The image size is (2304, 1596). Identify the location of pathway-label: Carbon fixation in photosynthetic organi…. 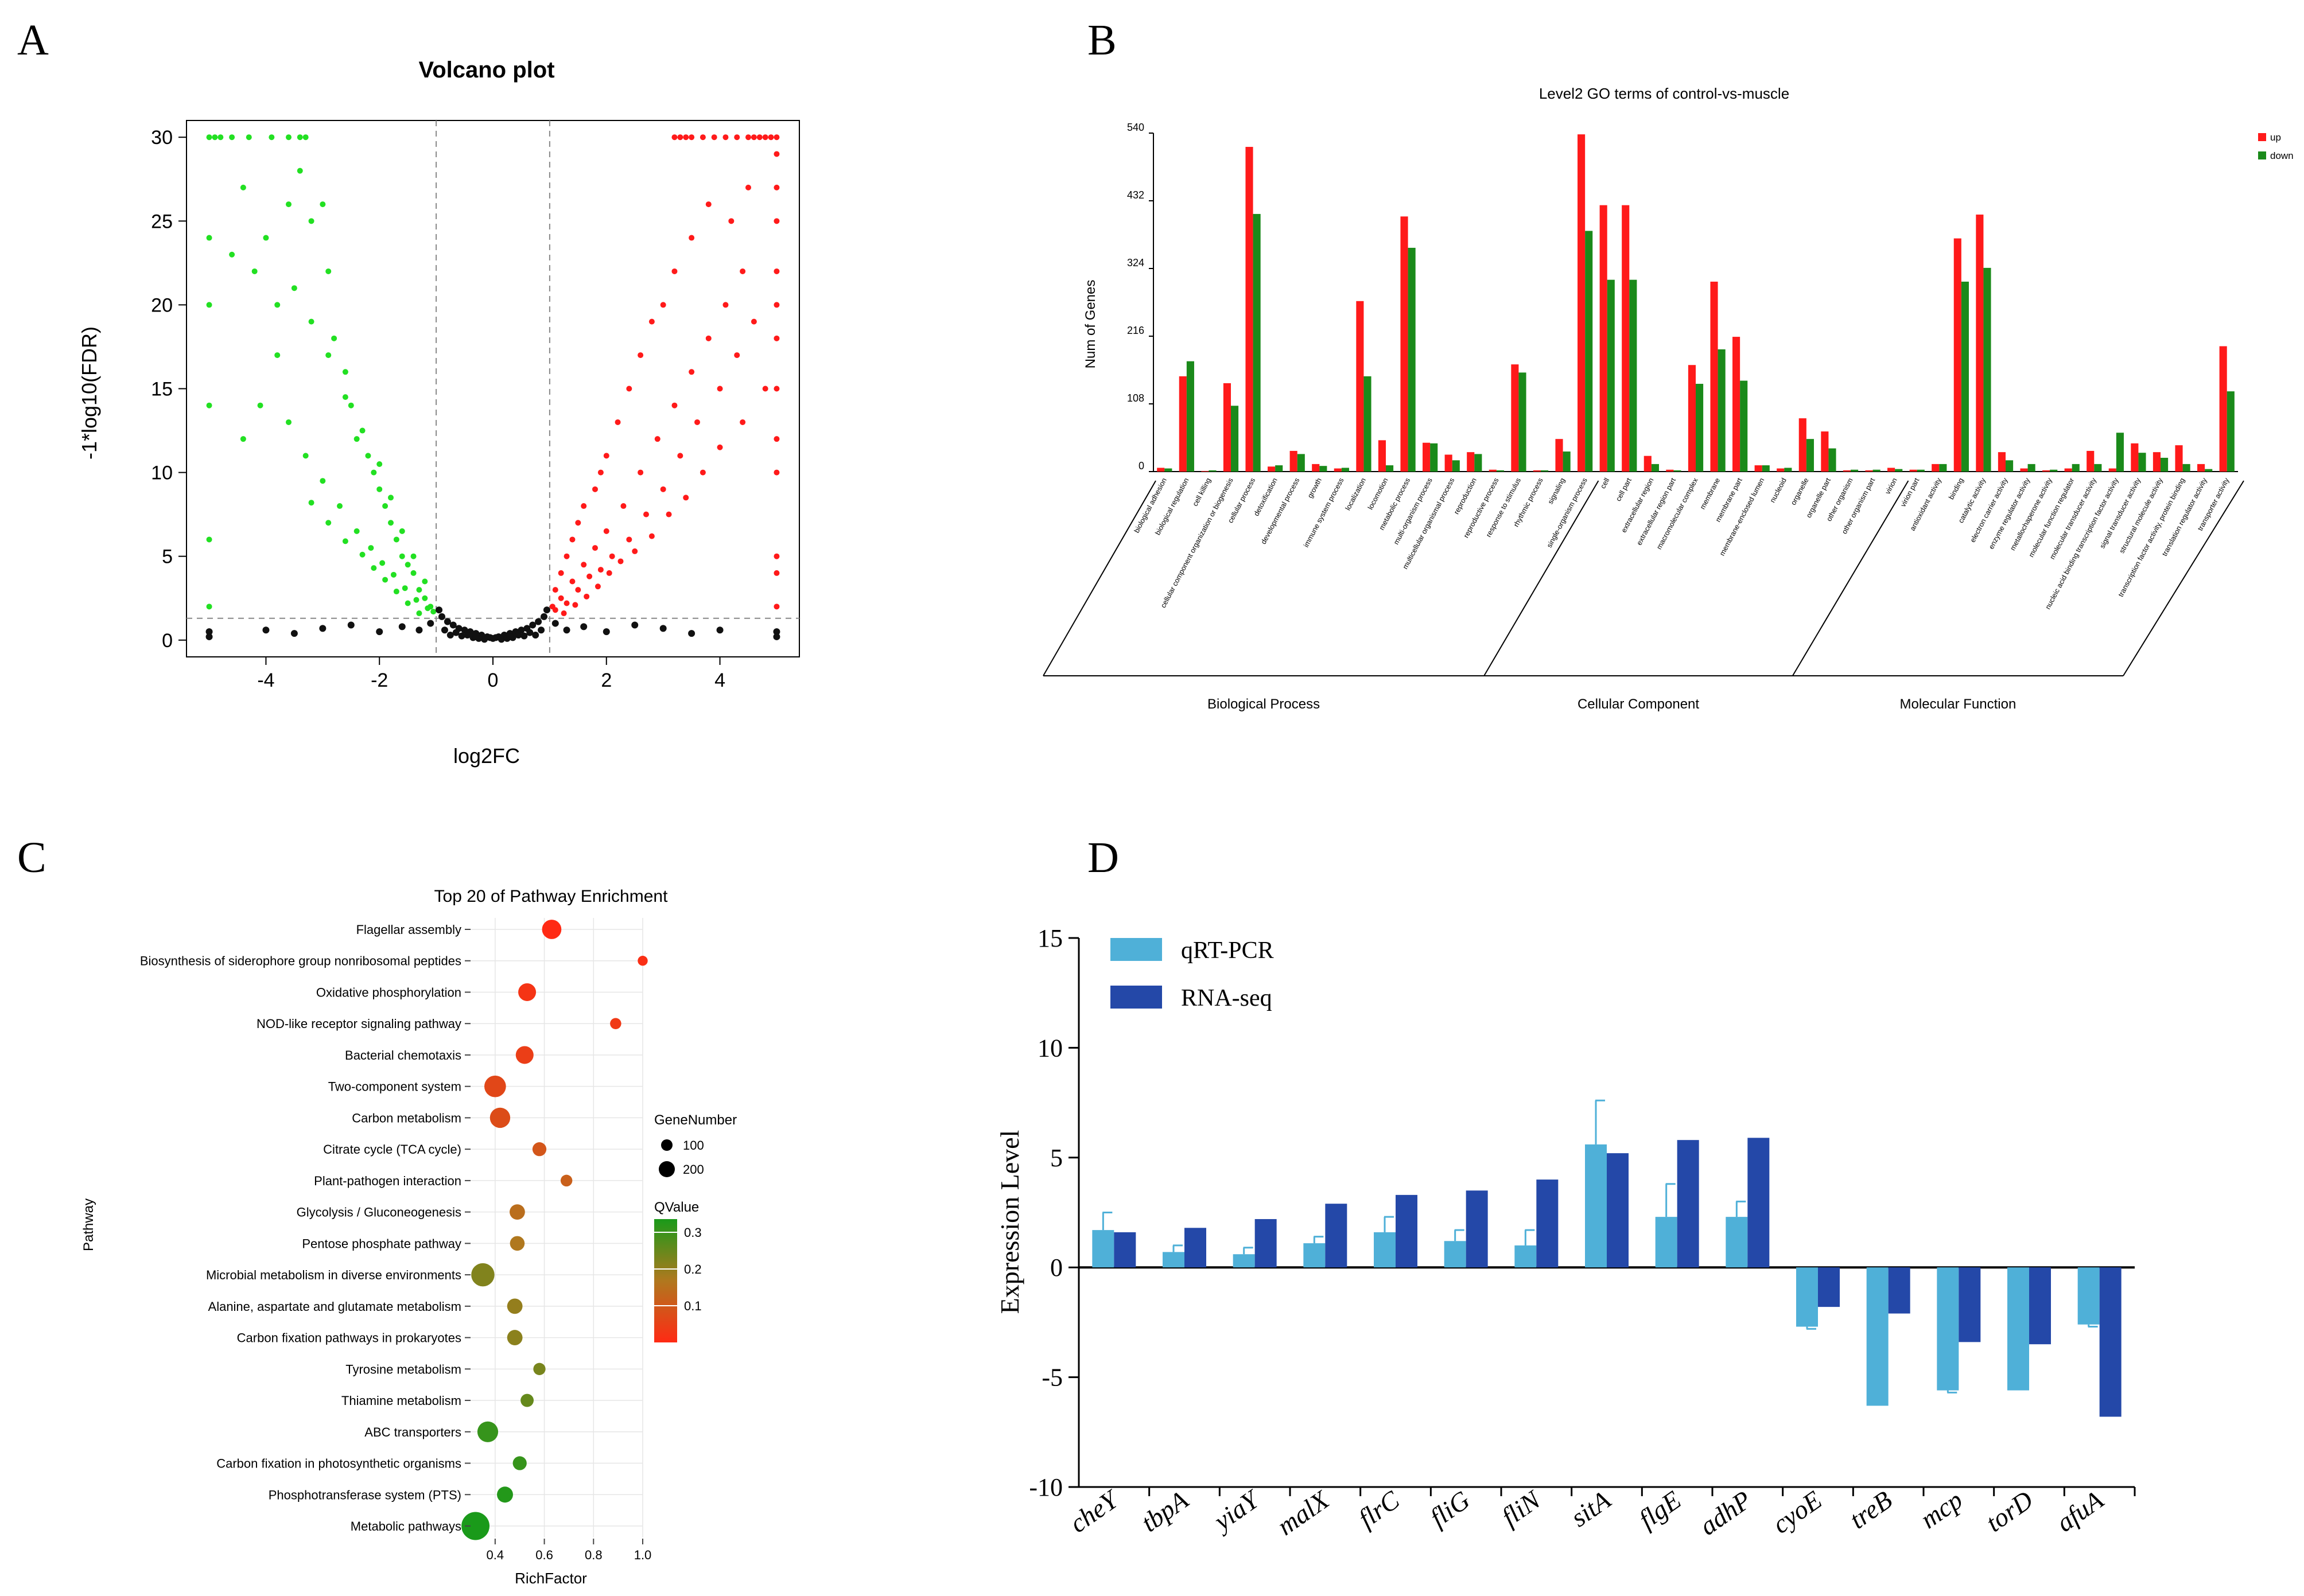
(338, 1464).